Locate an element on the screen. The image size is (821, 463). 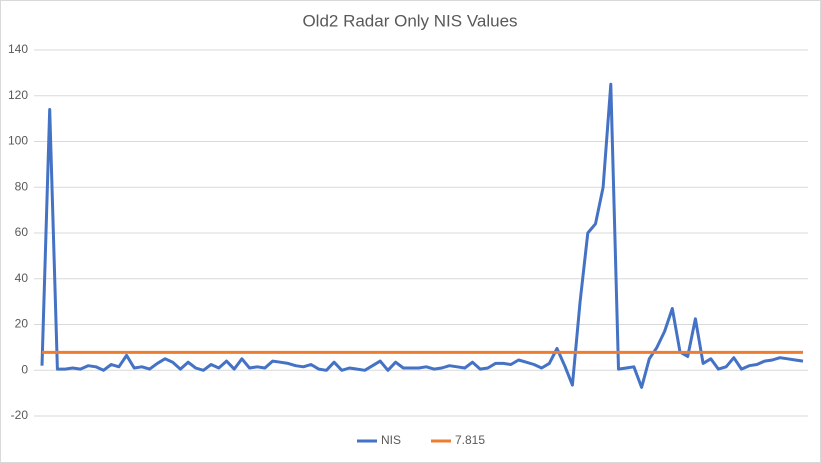
y-tick-label: 80 is located at coordinates (22, 186).